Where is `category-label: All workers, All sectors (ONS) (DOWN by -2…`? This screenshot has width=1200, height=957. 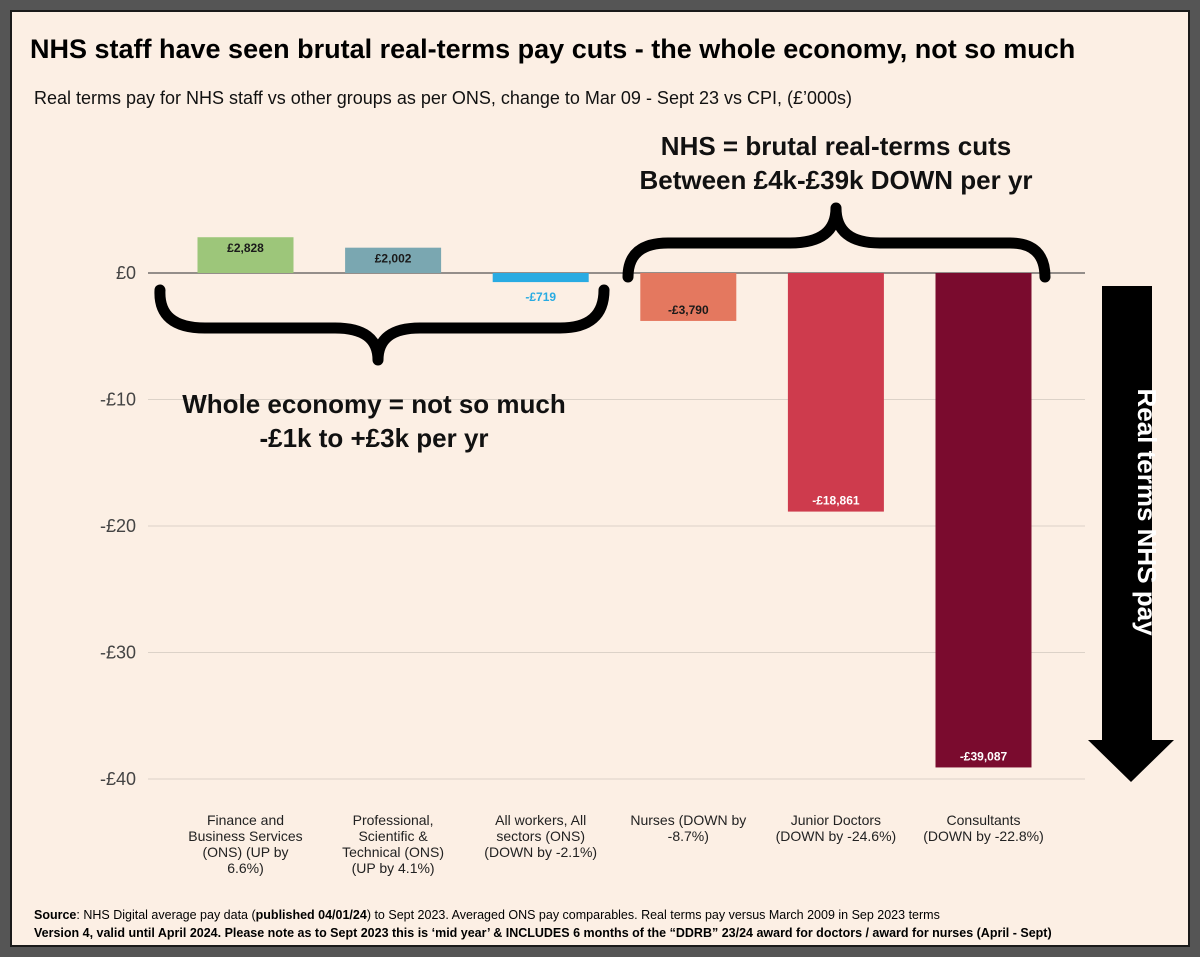 category-label: All workers, All sectors (ONS) (DOWN by -2… is located at coordinates (540, 836).